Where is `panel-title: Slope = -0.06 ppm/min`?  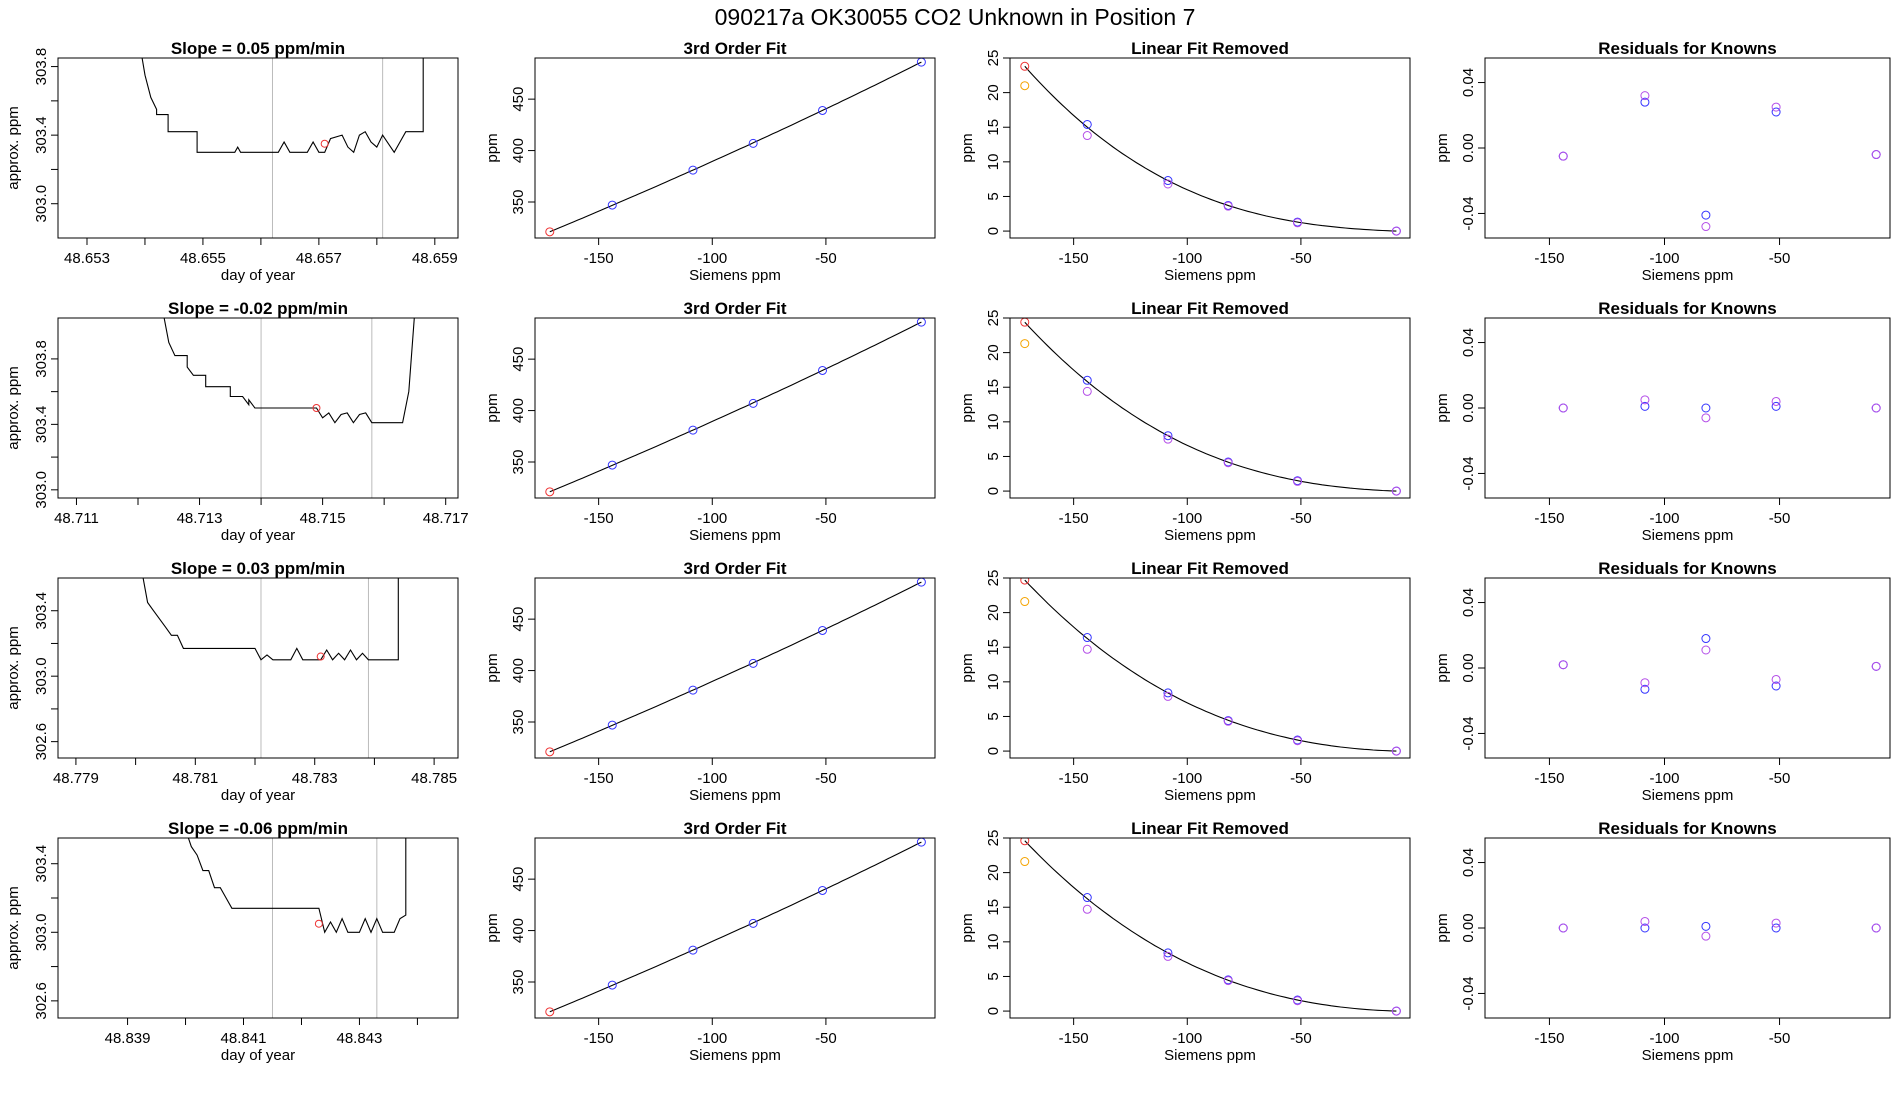 panel-title: Slope = -0.06 ppm/min is located at coordinates (258, 828).